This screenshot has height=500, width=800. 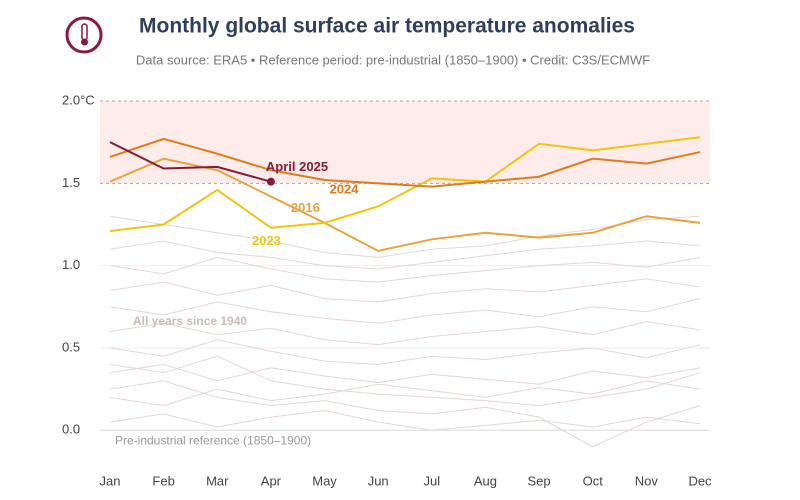 I want to click on y-tick-label: 1.5, so click(x=71, y=182).